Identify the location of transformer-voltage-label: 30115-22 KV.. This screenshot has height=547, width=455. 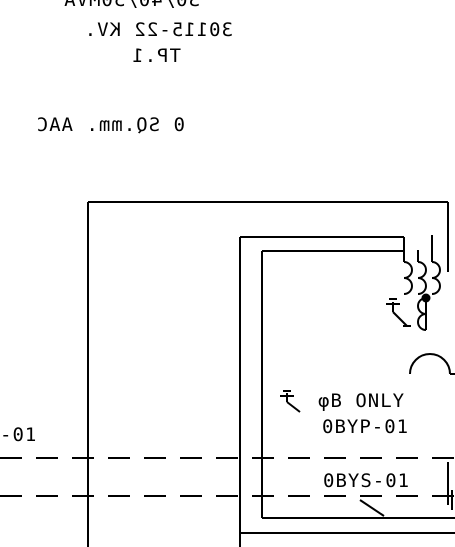
(158, 30).